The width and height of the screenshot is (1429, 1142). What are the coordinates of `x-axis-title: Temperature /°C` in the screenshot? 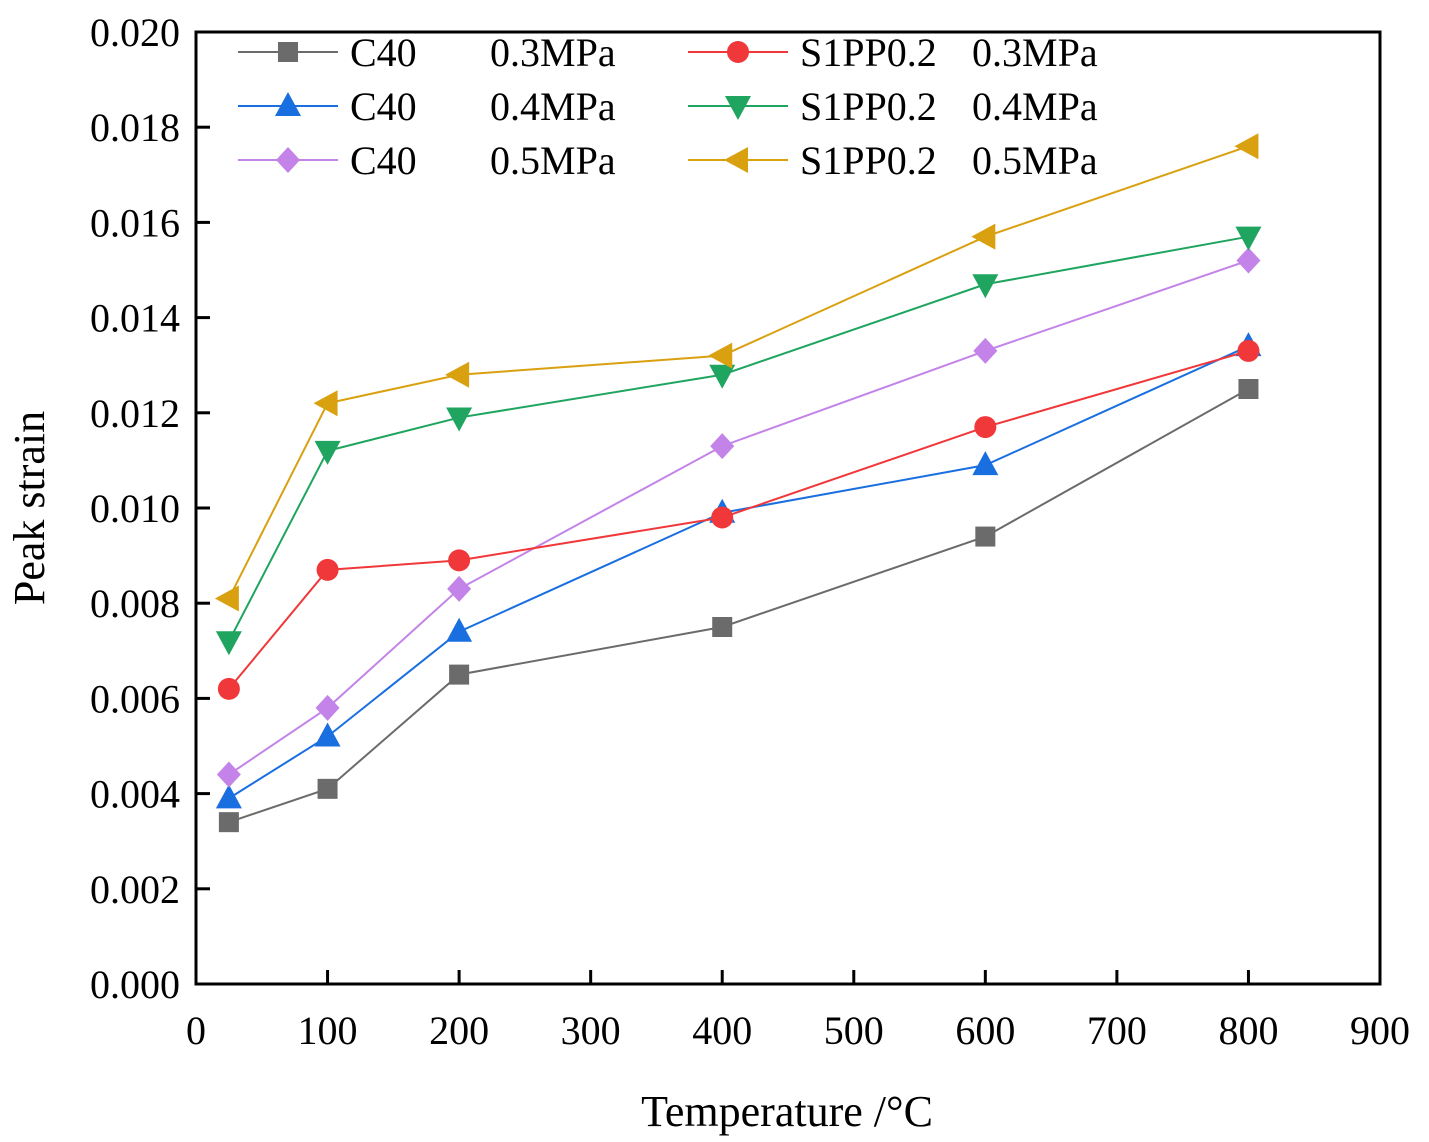 It's located at (787, 1111).